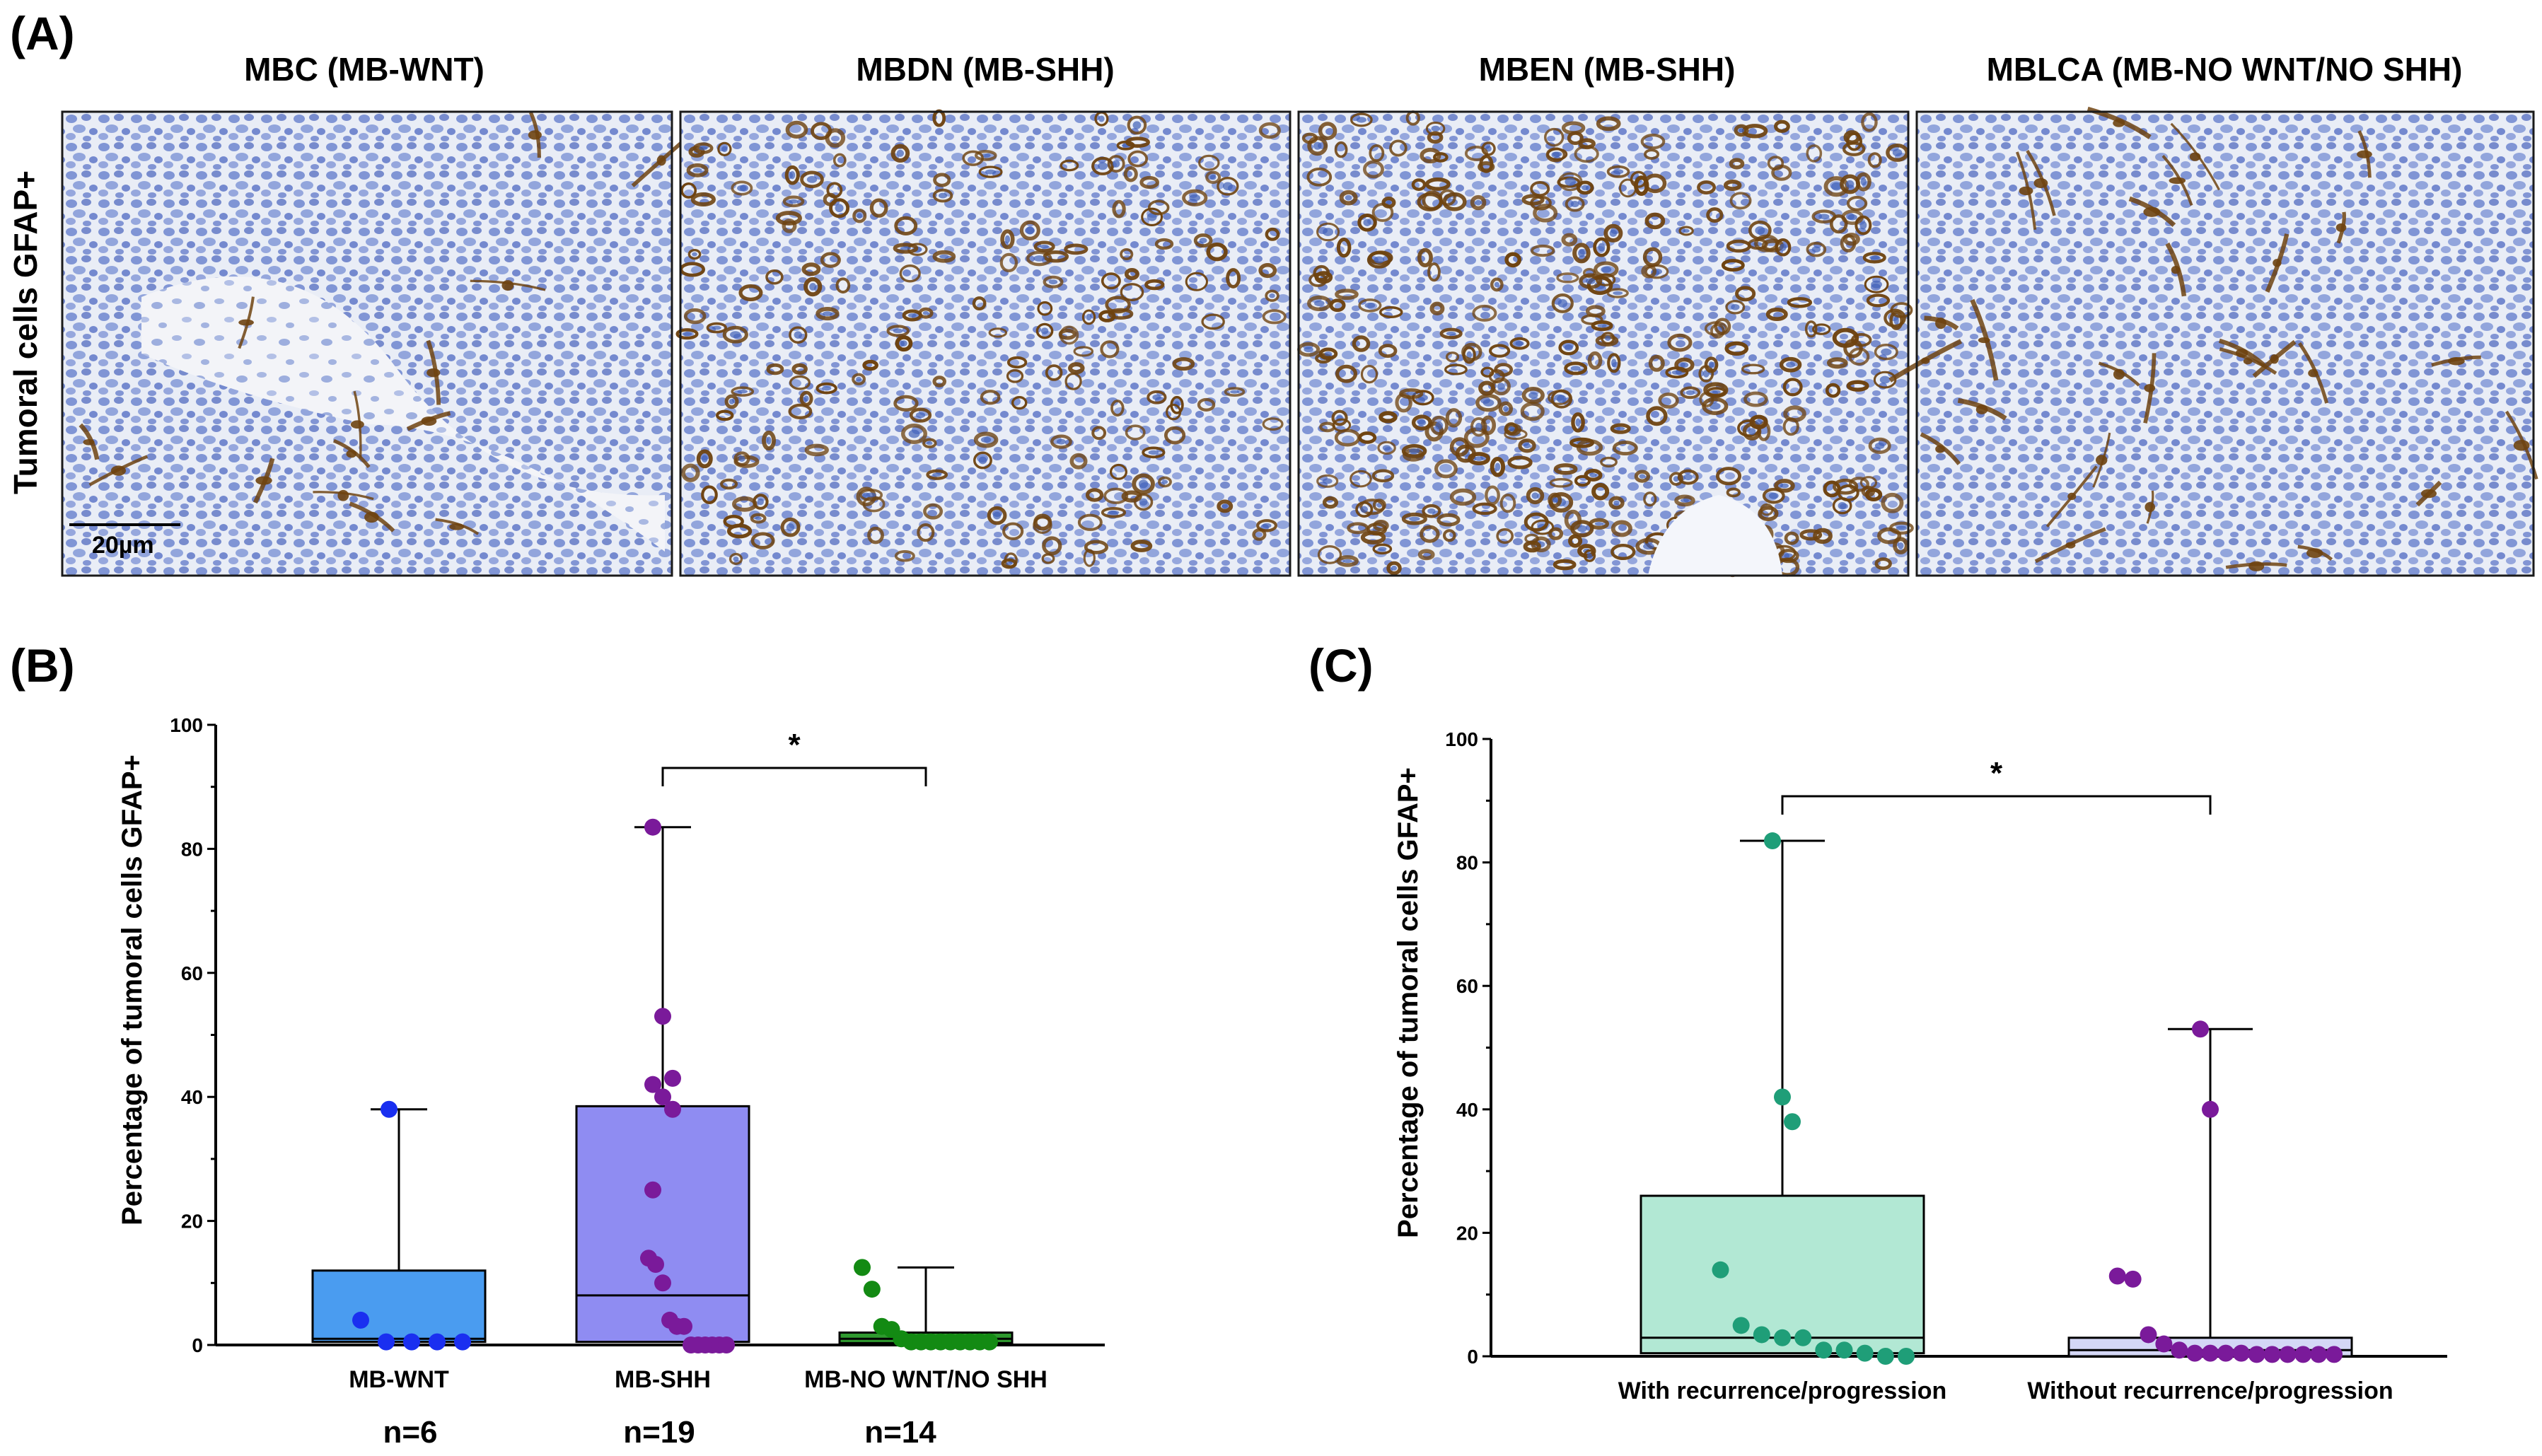 Image resolution: width=2542 pixels, height=1456 pixels. I want to click on box-mb-shh, so click(662, 1085).